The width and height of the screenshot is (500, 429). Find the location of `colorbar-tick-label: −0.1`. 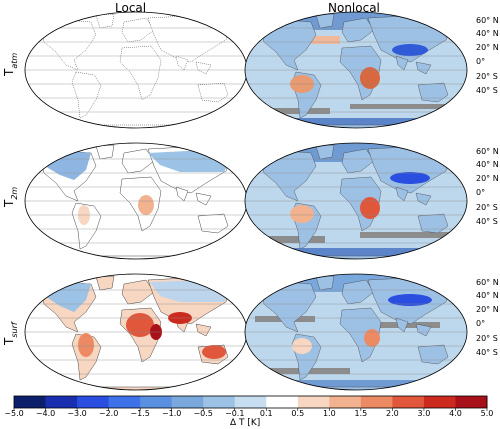

colorbar-tick-label: −0.1 is located at coordinates (235, 413).